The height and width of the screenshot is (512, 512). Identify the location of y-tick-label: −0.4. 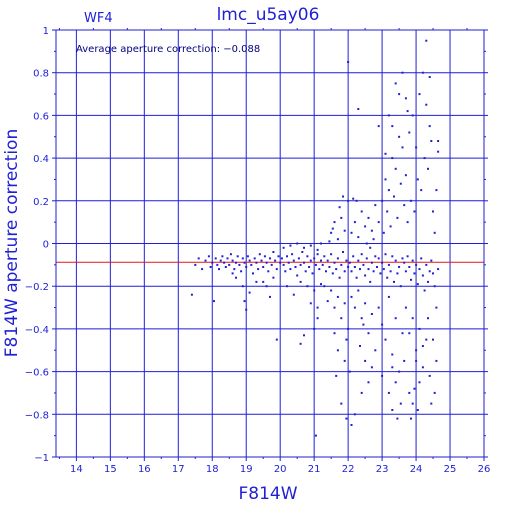
(37, 330).